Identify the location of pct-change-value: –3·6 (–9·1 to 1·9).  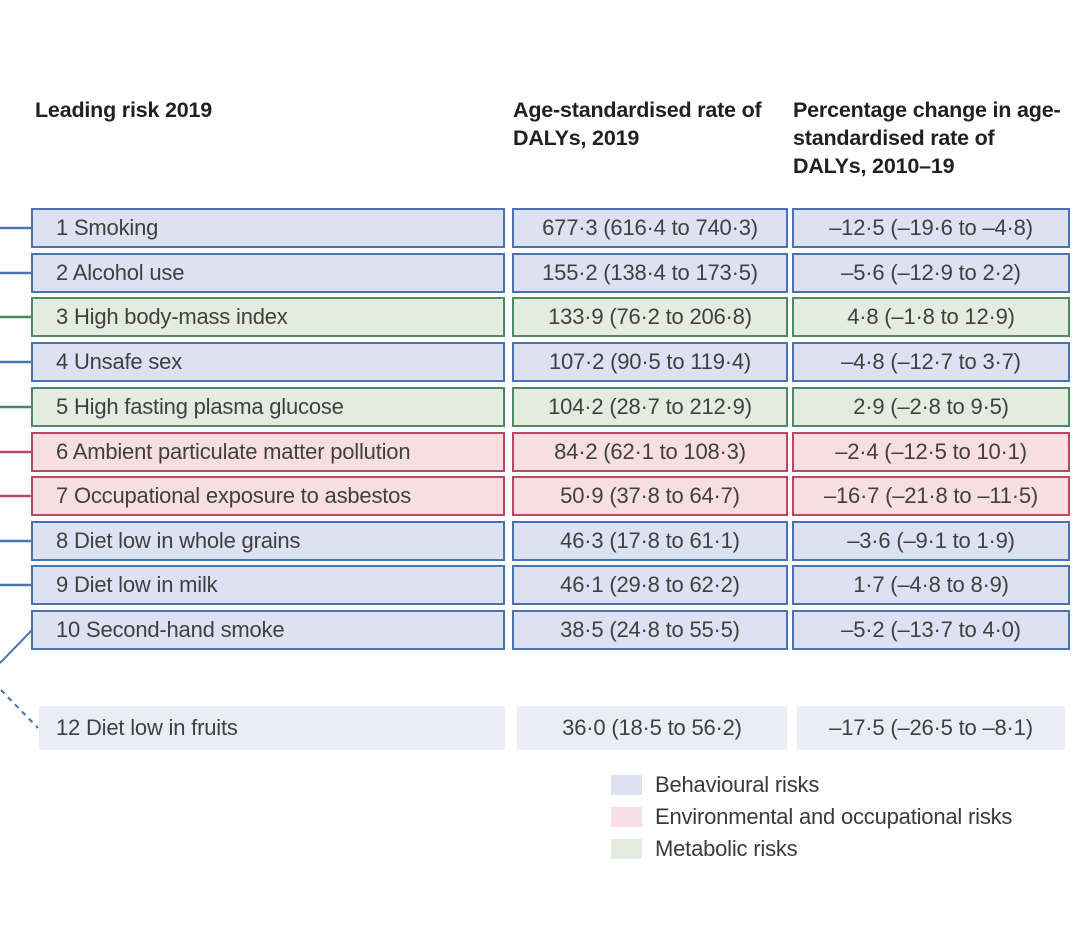
(931, 540).